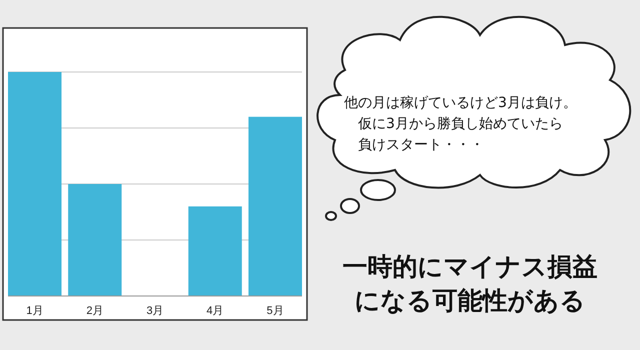 This screenshot has width=640, height=350. What do you see at coordinates (470, 283) in the screenshot?
I see `text: 一時的にマイナス損益になる可能性がある` at bounding box center [470, 283].